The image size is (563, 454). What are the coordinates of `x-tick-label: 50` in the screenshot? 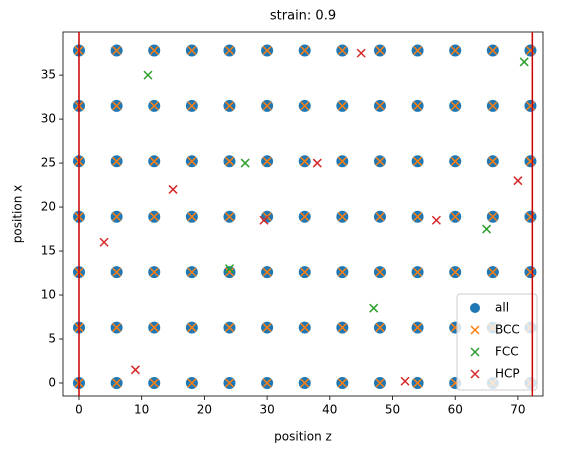 It's located at (392, 410).